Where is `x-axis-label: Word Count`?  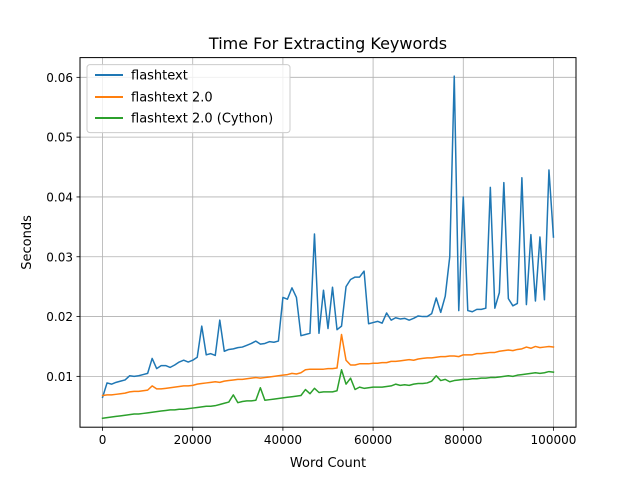
x-axis-label: Word Count is located at coordinates (328, 463).